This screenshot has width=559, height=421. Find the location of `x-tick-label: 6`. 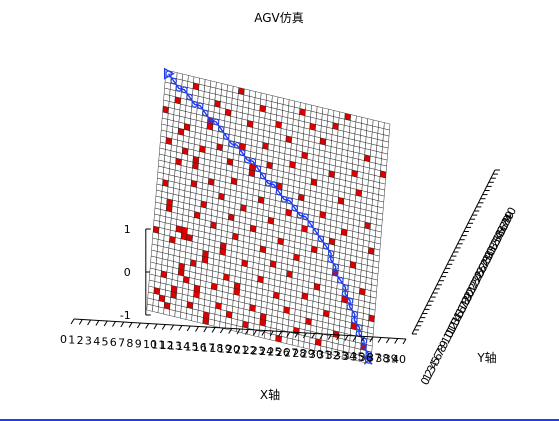

x-tick-label: 6 is located at coordinates (113, 342).